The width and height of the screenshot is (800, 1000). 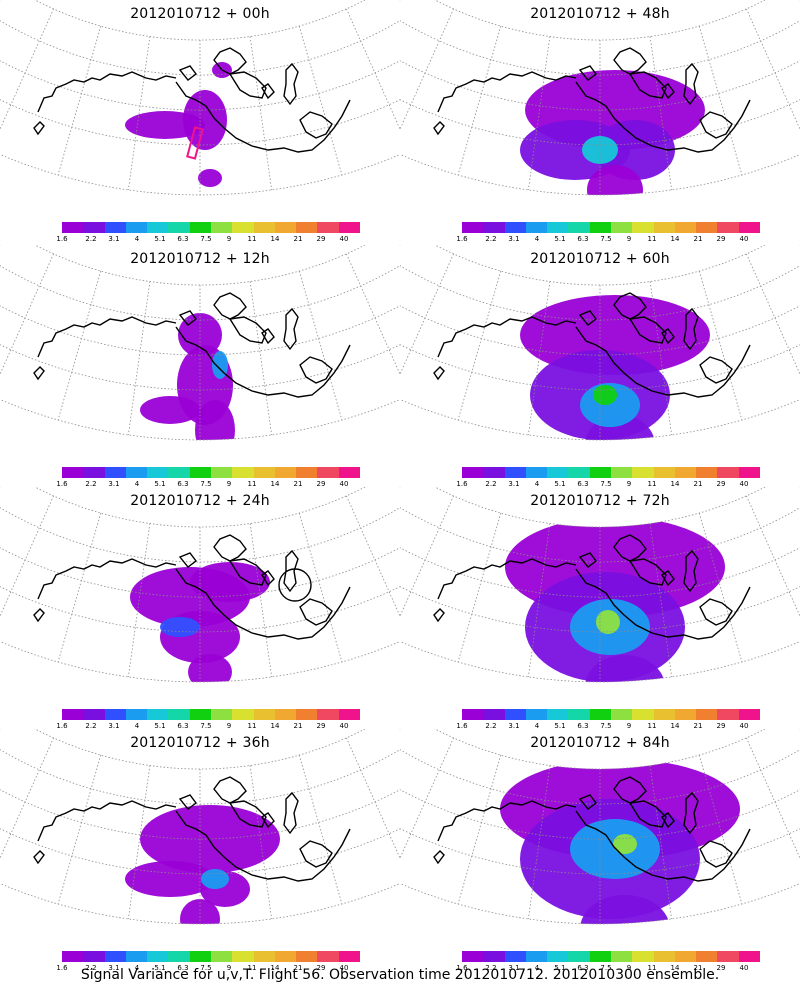 I want to click on panel-title: 2012010712 + 00h, so click(x=200, y=14).